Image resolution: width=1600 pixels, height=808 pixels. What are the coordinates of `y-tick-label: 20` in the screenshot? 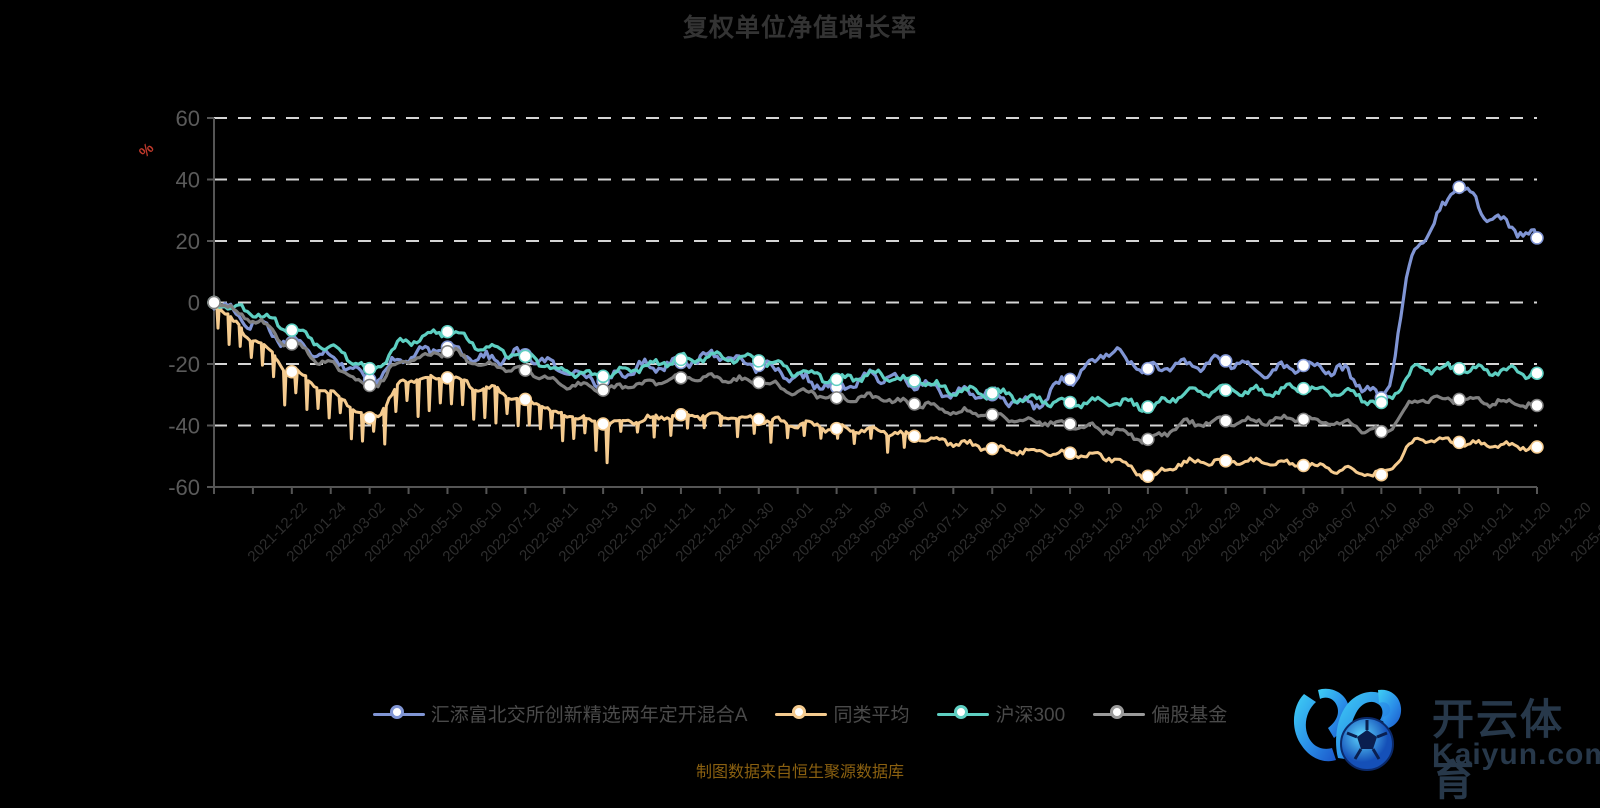 It's located at (188, 241).